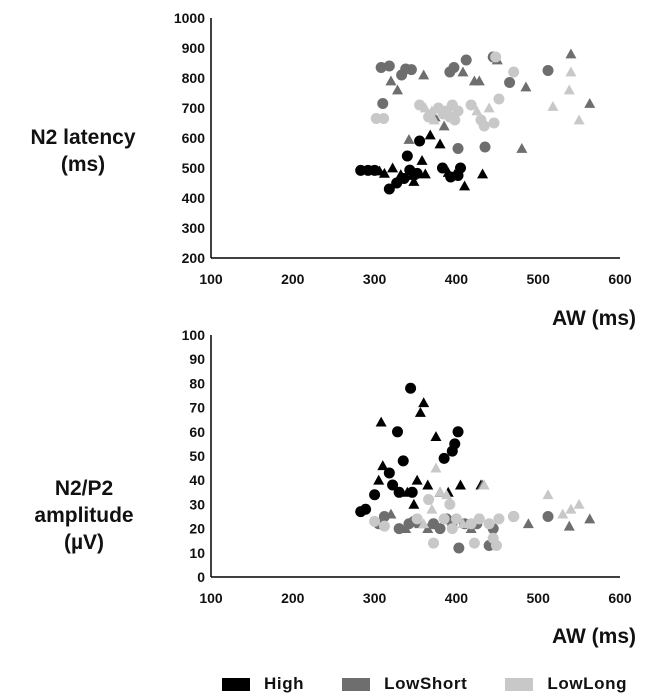 Image resolution: width=651 pixels, height=696 pixels. I want to click on latency-x-tick-label: 400, so click(457, 279).